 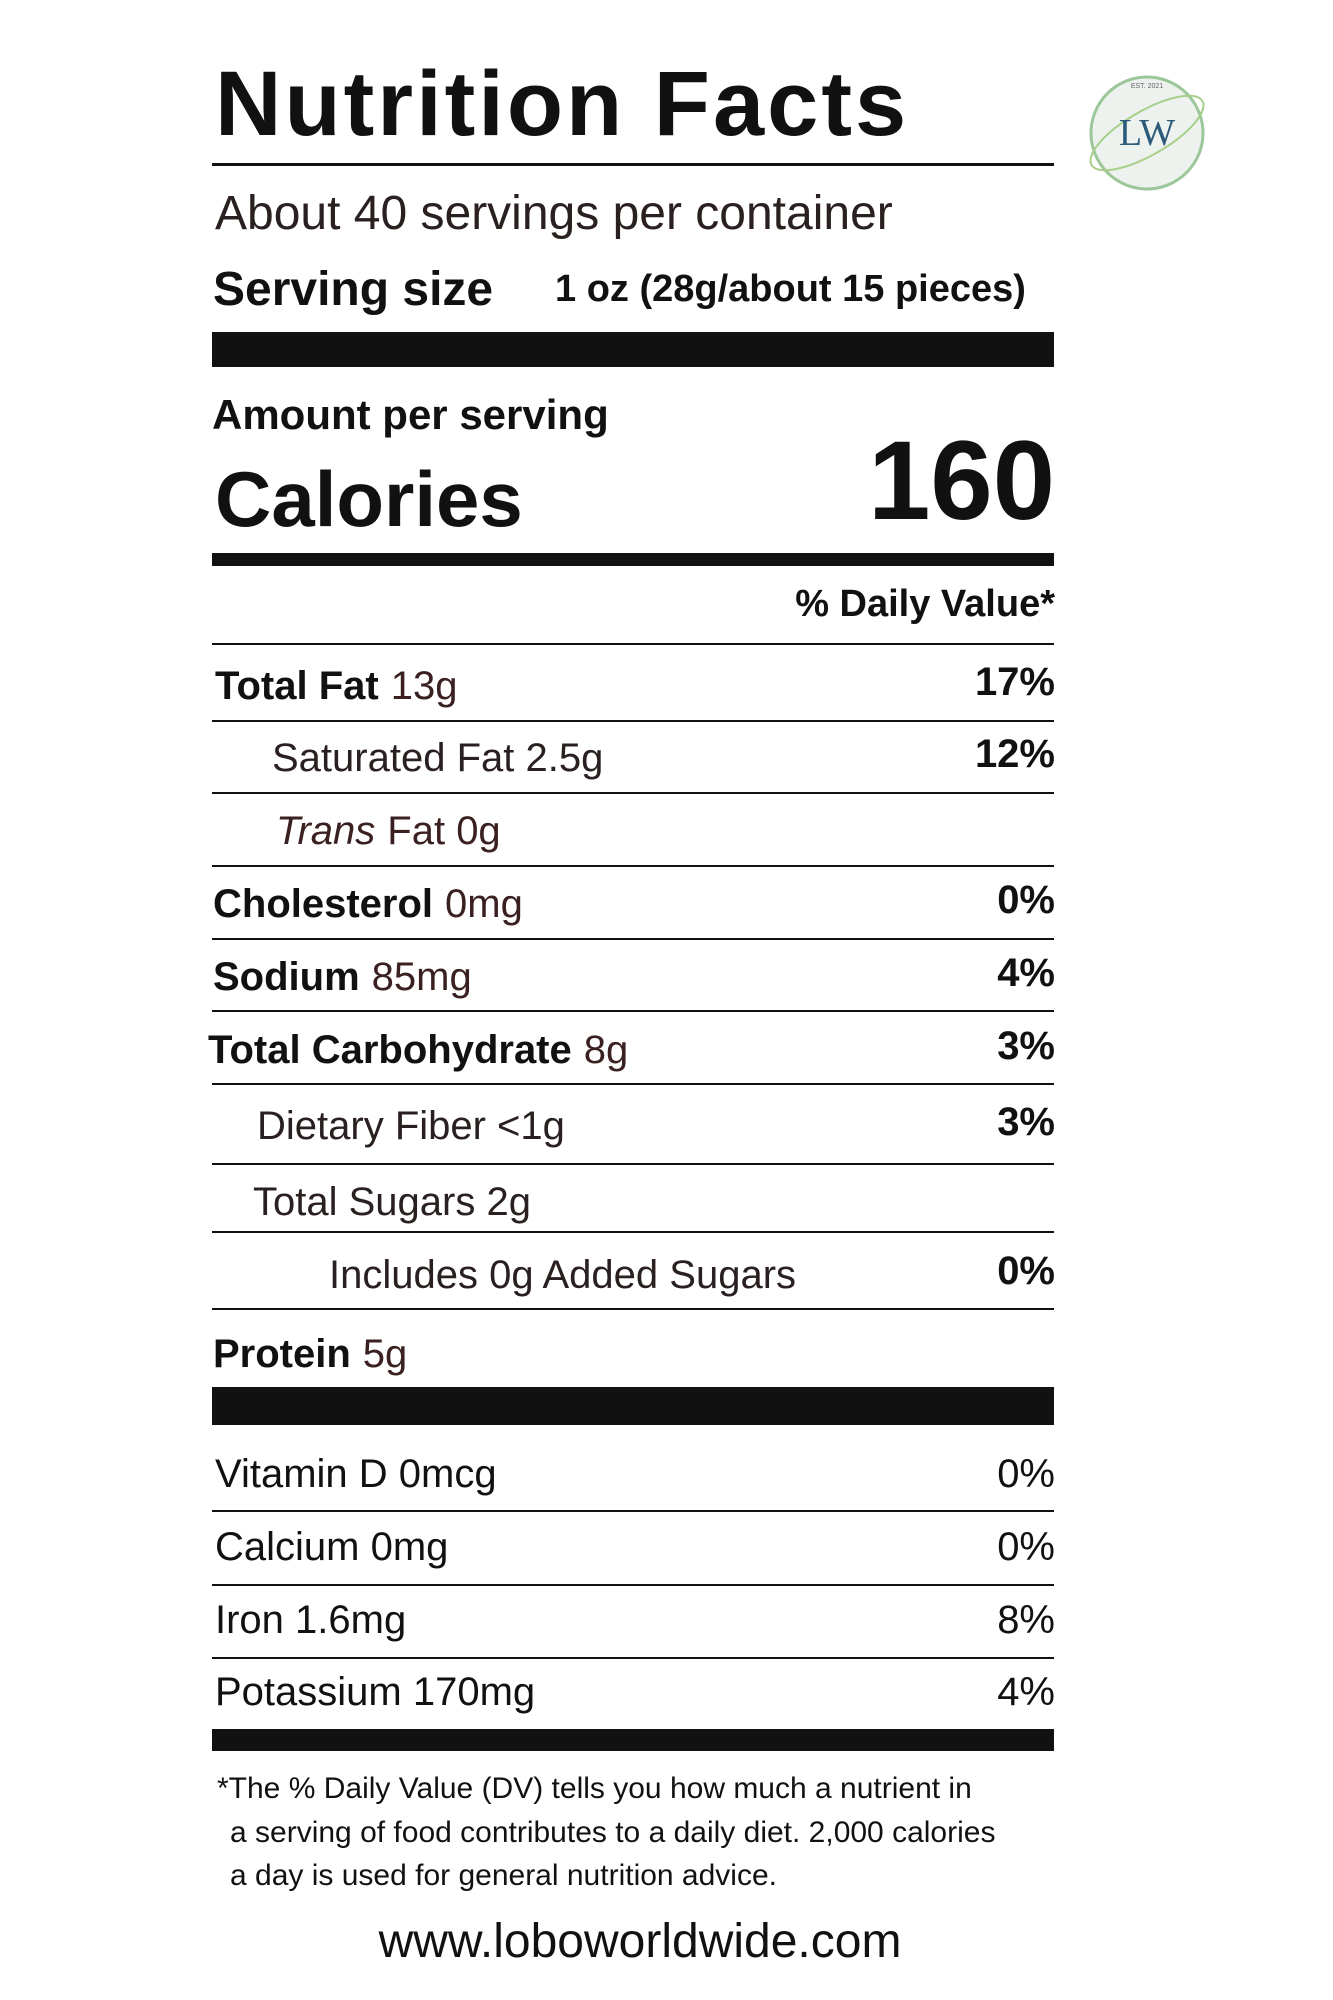 I want to click on nutrient-name: Trans, so click(x=326, y=831).